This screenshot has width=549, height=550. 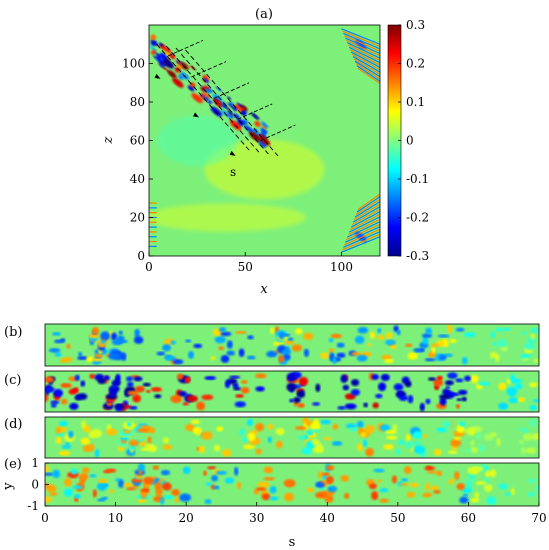 I want to click on panel-a-xlabel: x, so click(x=264, y=289).